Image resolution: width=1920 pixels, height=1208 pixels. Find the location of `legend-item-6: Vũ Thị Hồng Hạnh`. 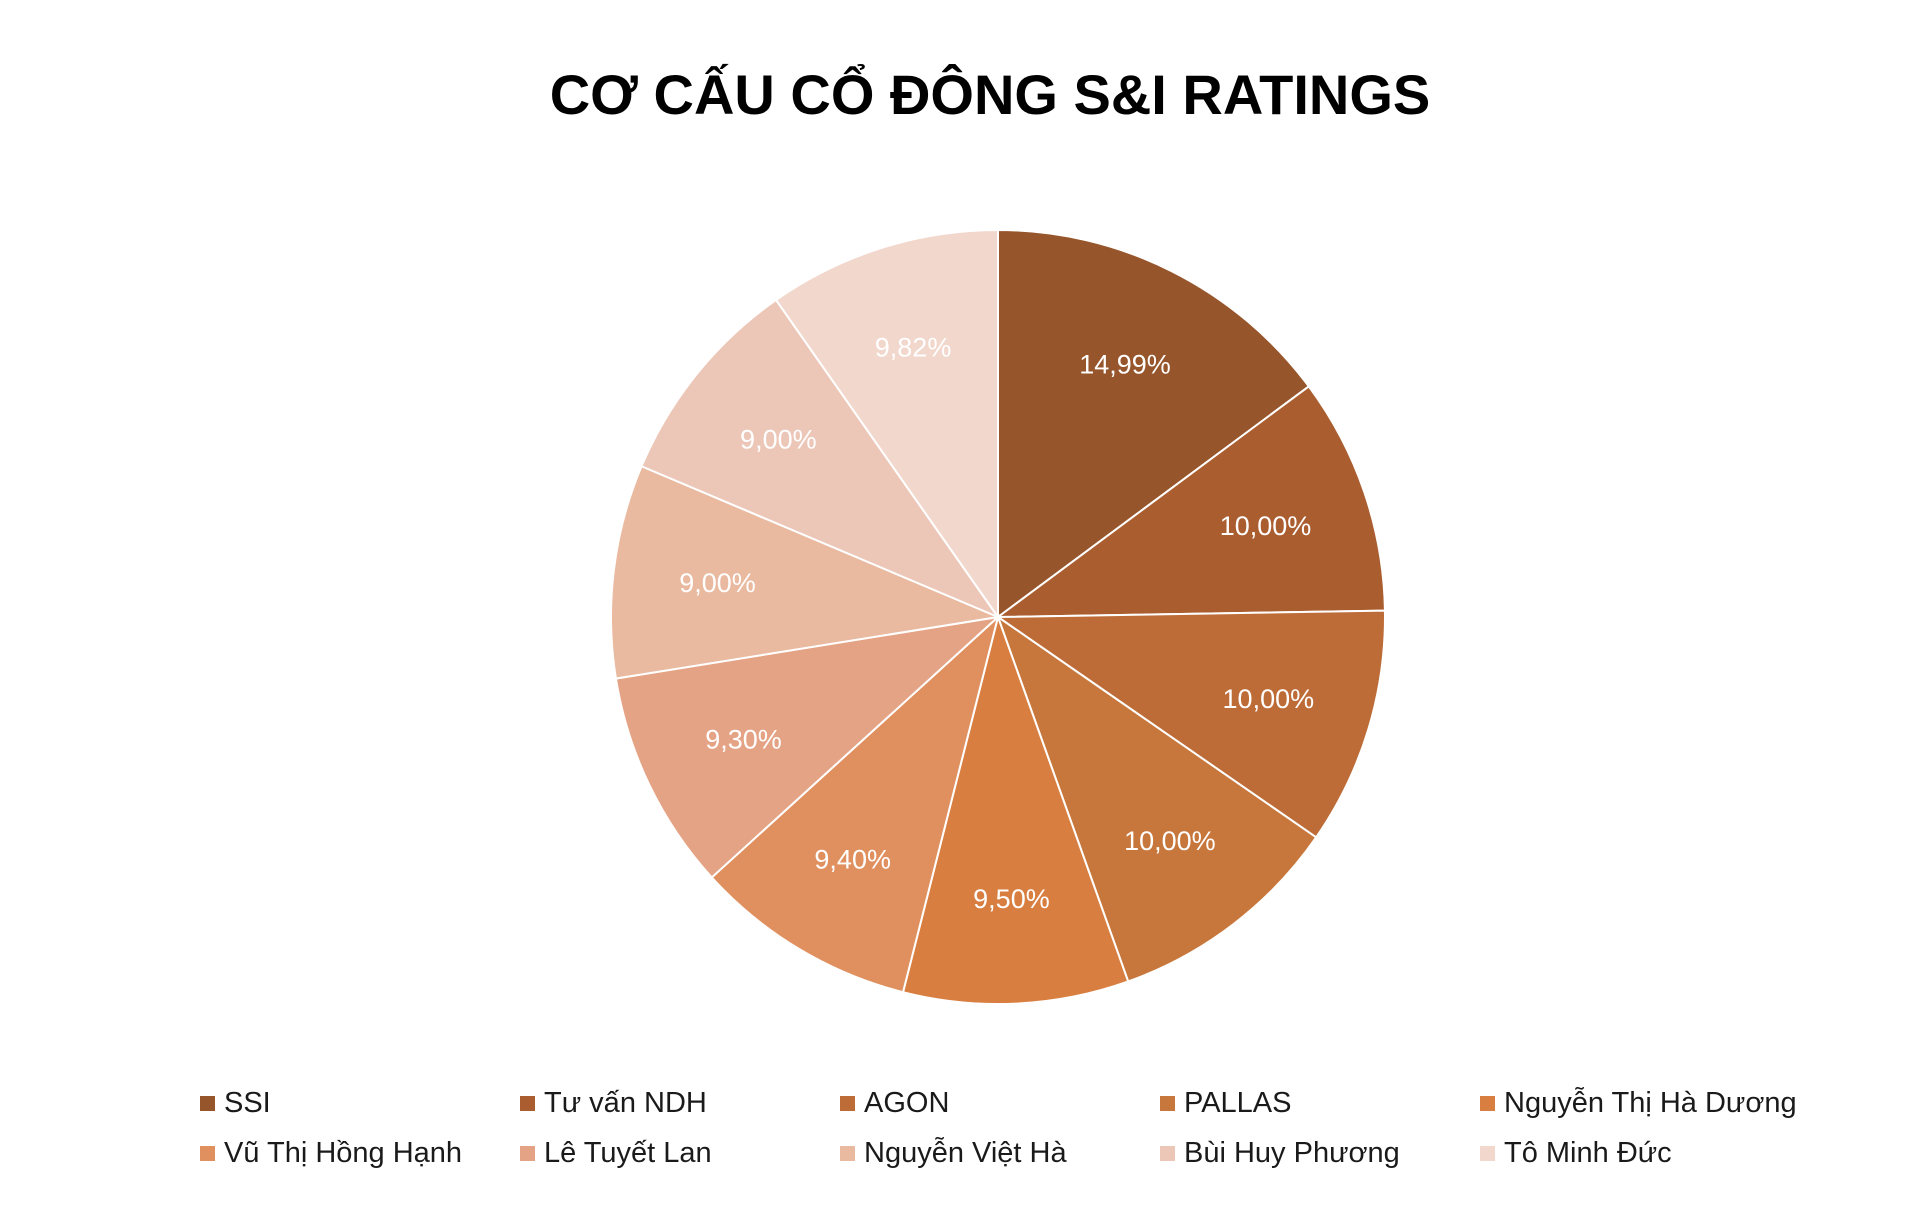

legend-item-6: Vũ Thị Hồng Hạnh is located at coordinates (360, 1153).